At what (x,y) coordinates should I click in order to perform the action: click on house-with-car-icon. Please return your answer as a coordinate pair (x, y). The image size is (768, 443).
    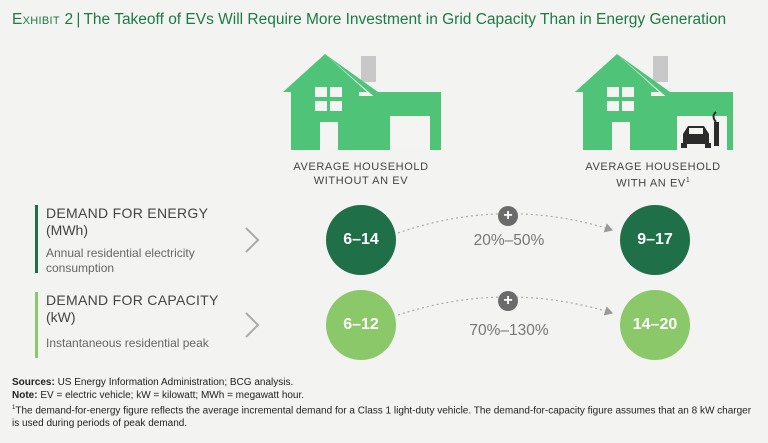
    Looking at the image, I should click on (654, 101).